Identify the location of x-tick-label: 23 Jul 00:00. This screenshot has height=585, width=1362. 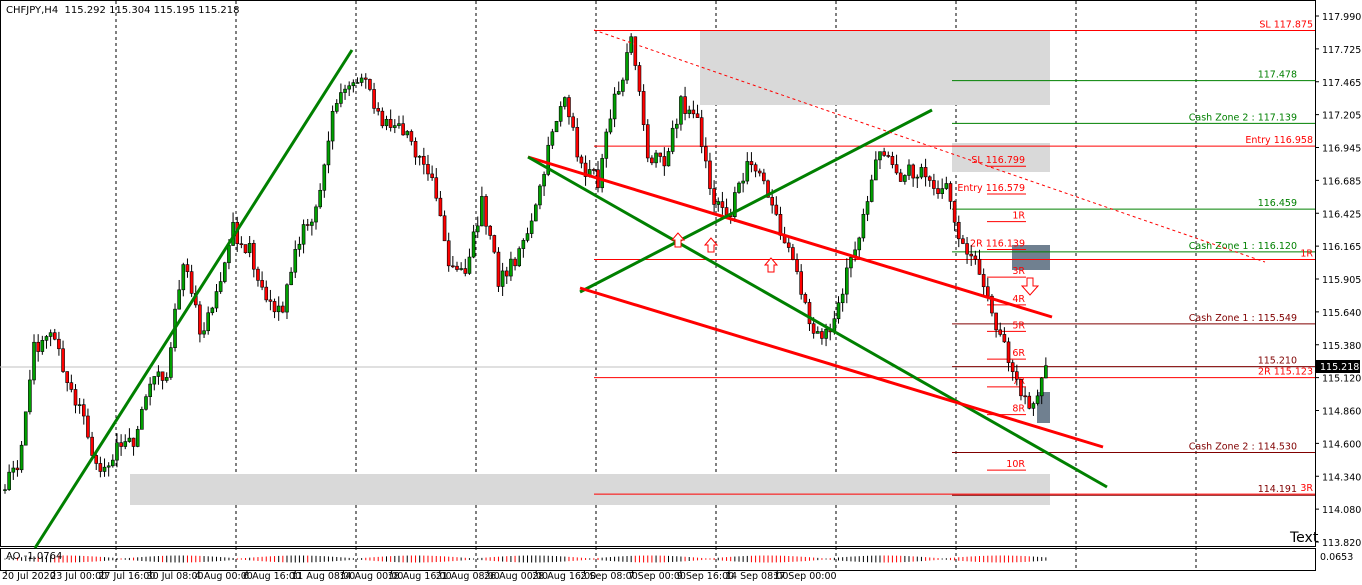
(78, 576).